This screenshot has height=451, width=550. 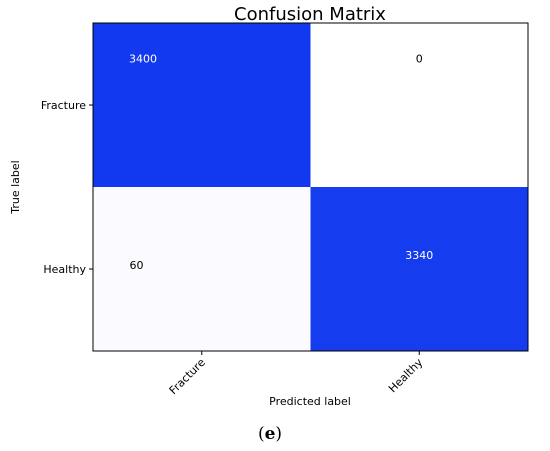 What do you see at coordinates (261, 434) in the screenshot?
I see `caption-open-paren: (` at bounding box center [261, 434].